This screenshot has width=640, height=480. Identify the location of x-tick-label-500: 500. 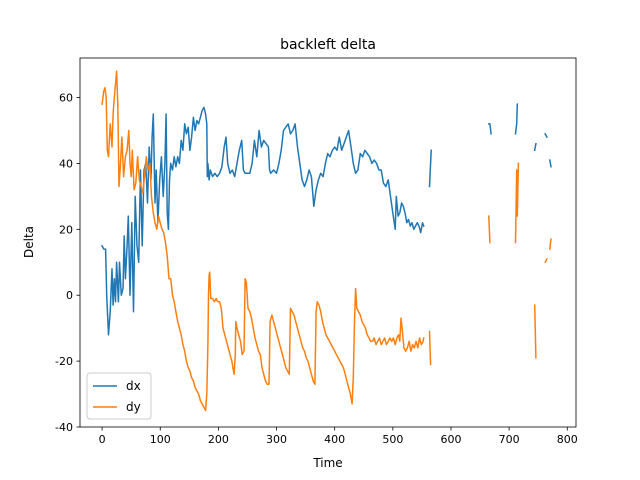
(392, 439).